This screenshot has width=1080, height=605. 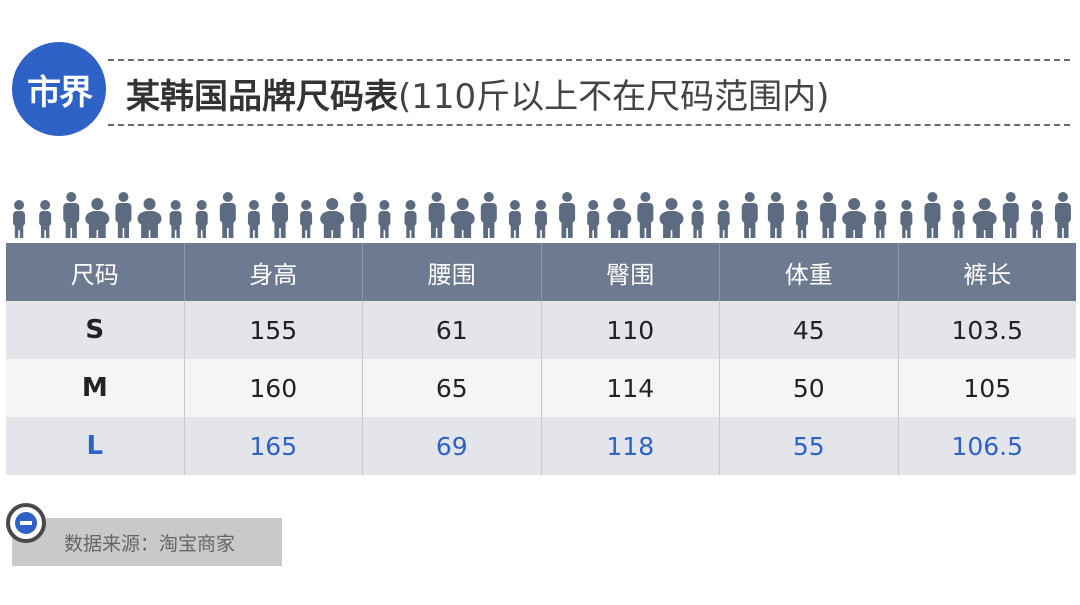 I want to click on table-row: S 155 61 110 45 103.5, so click(x=541, y=330).